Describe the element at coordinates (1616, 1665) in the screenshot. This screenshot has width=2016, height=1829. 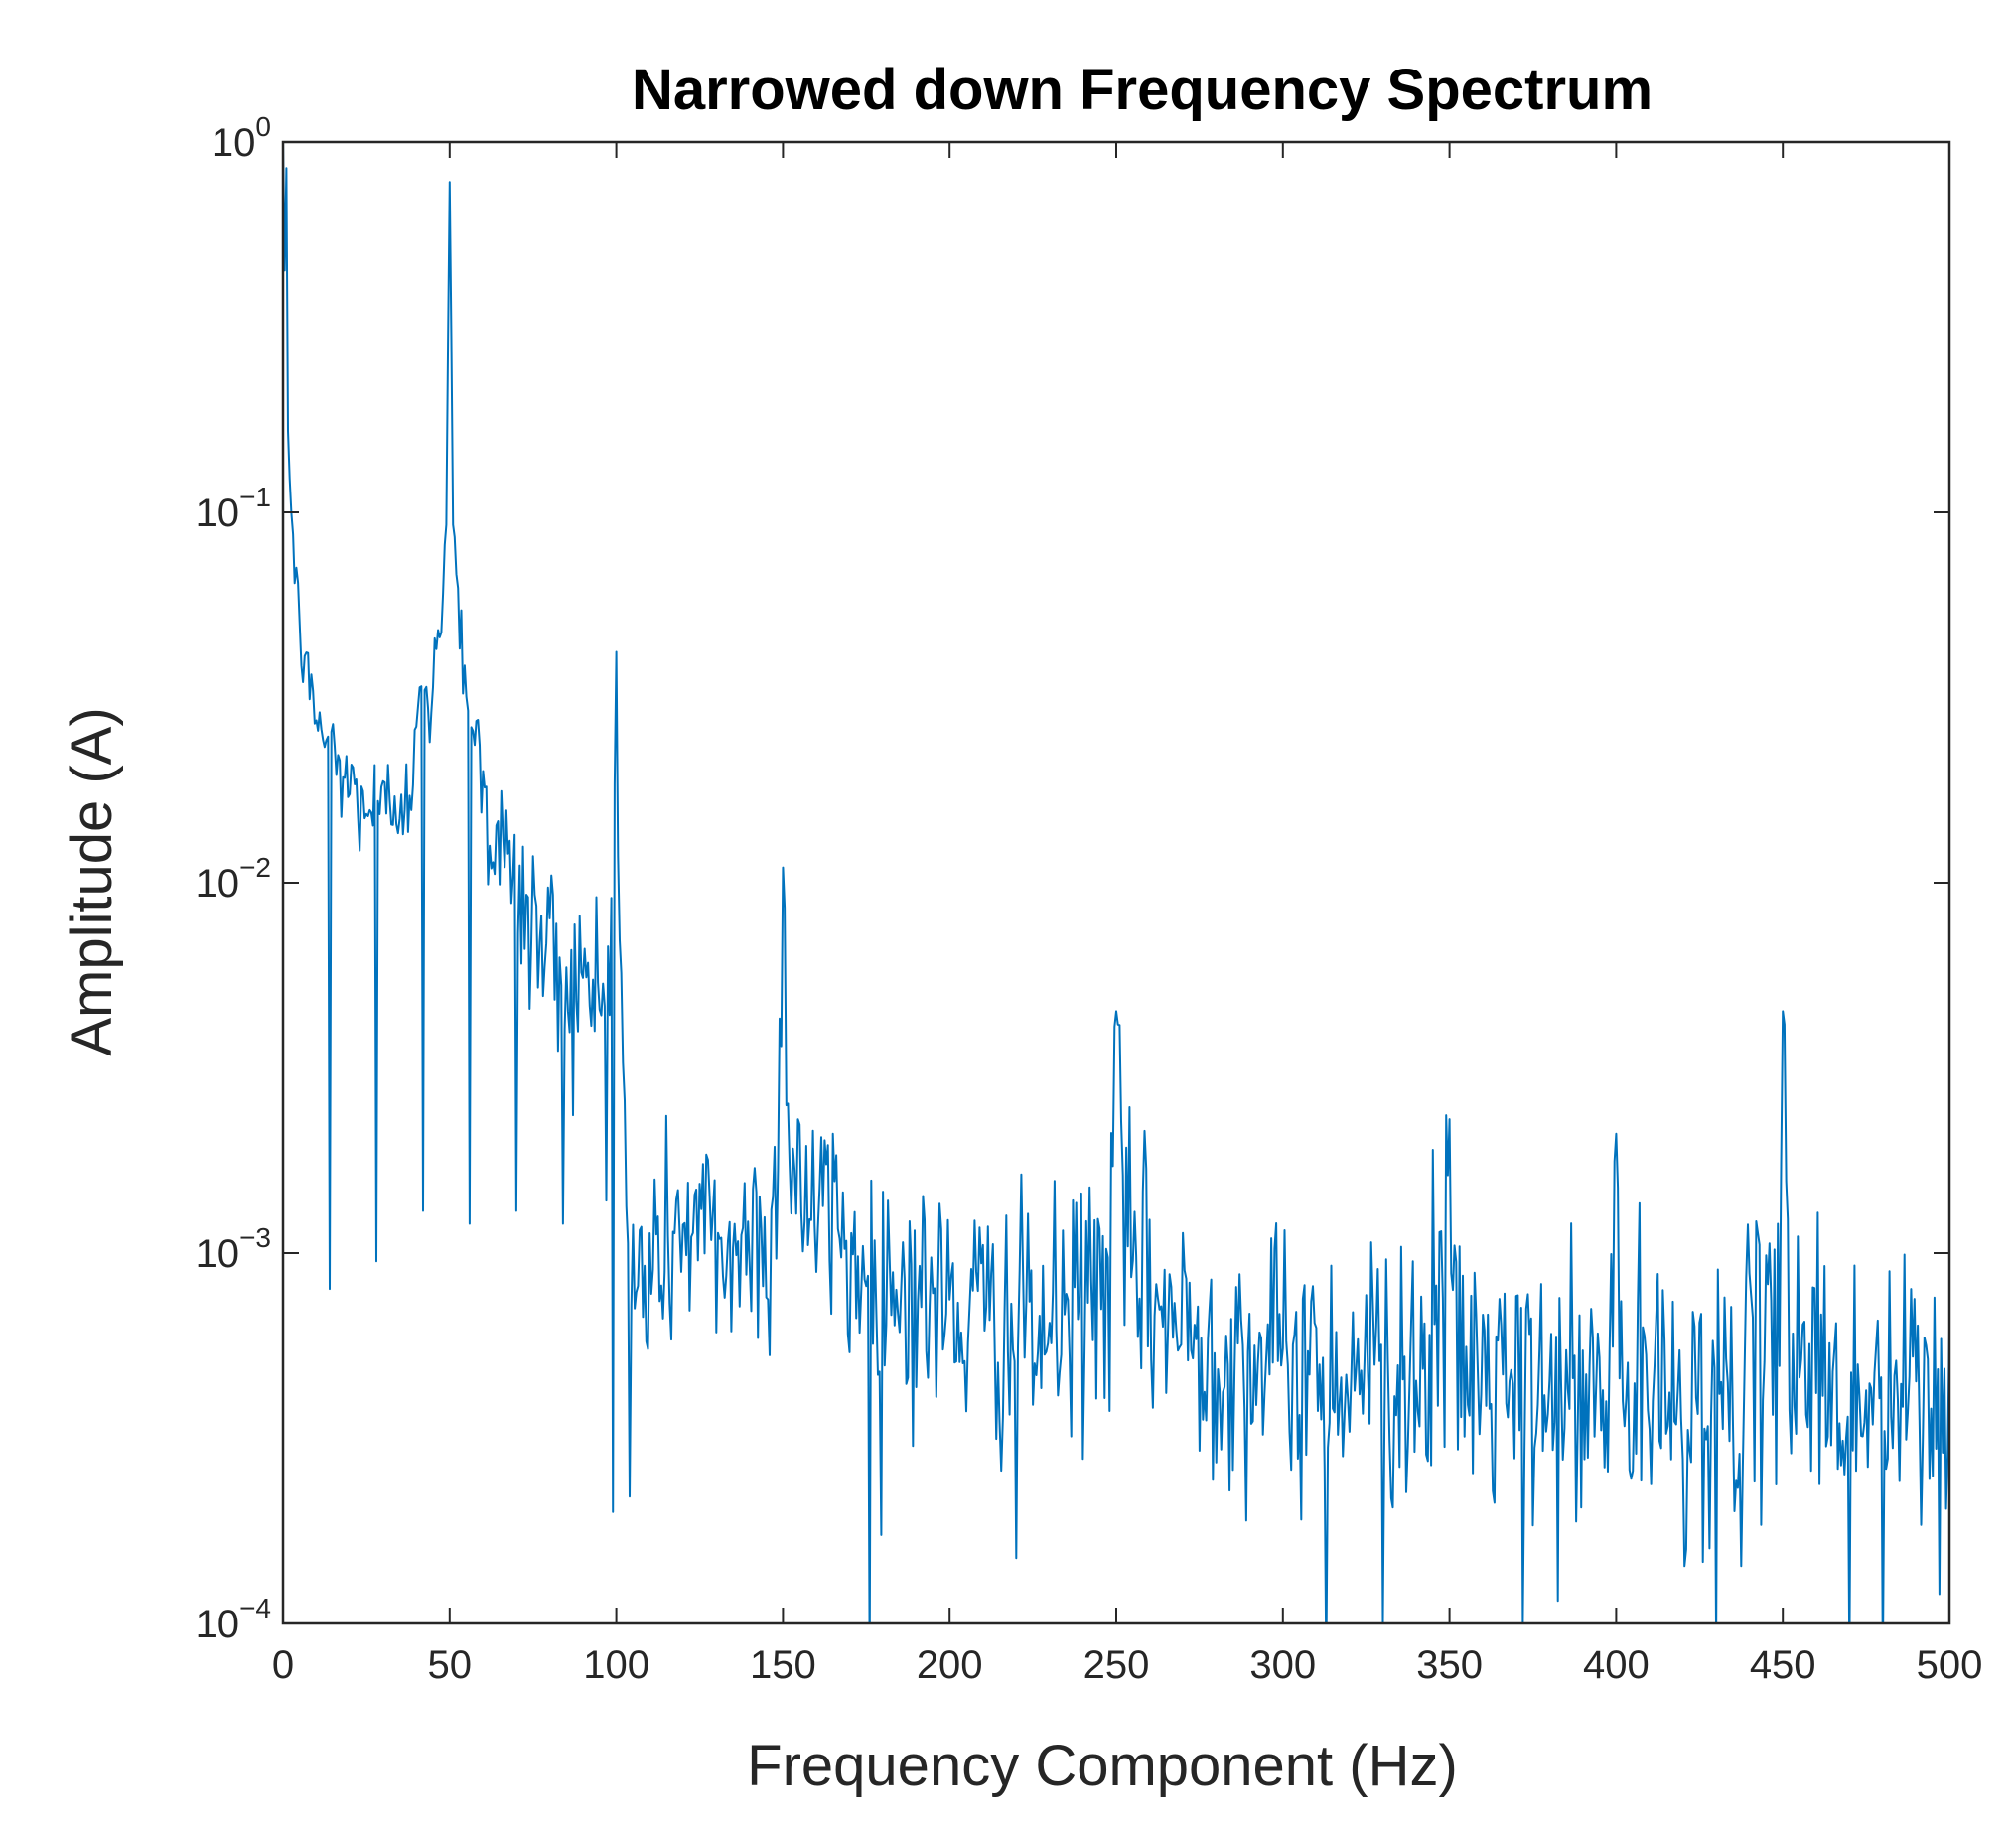
I see `x-tick-label: 400` at that location.